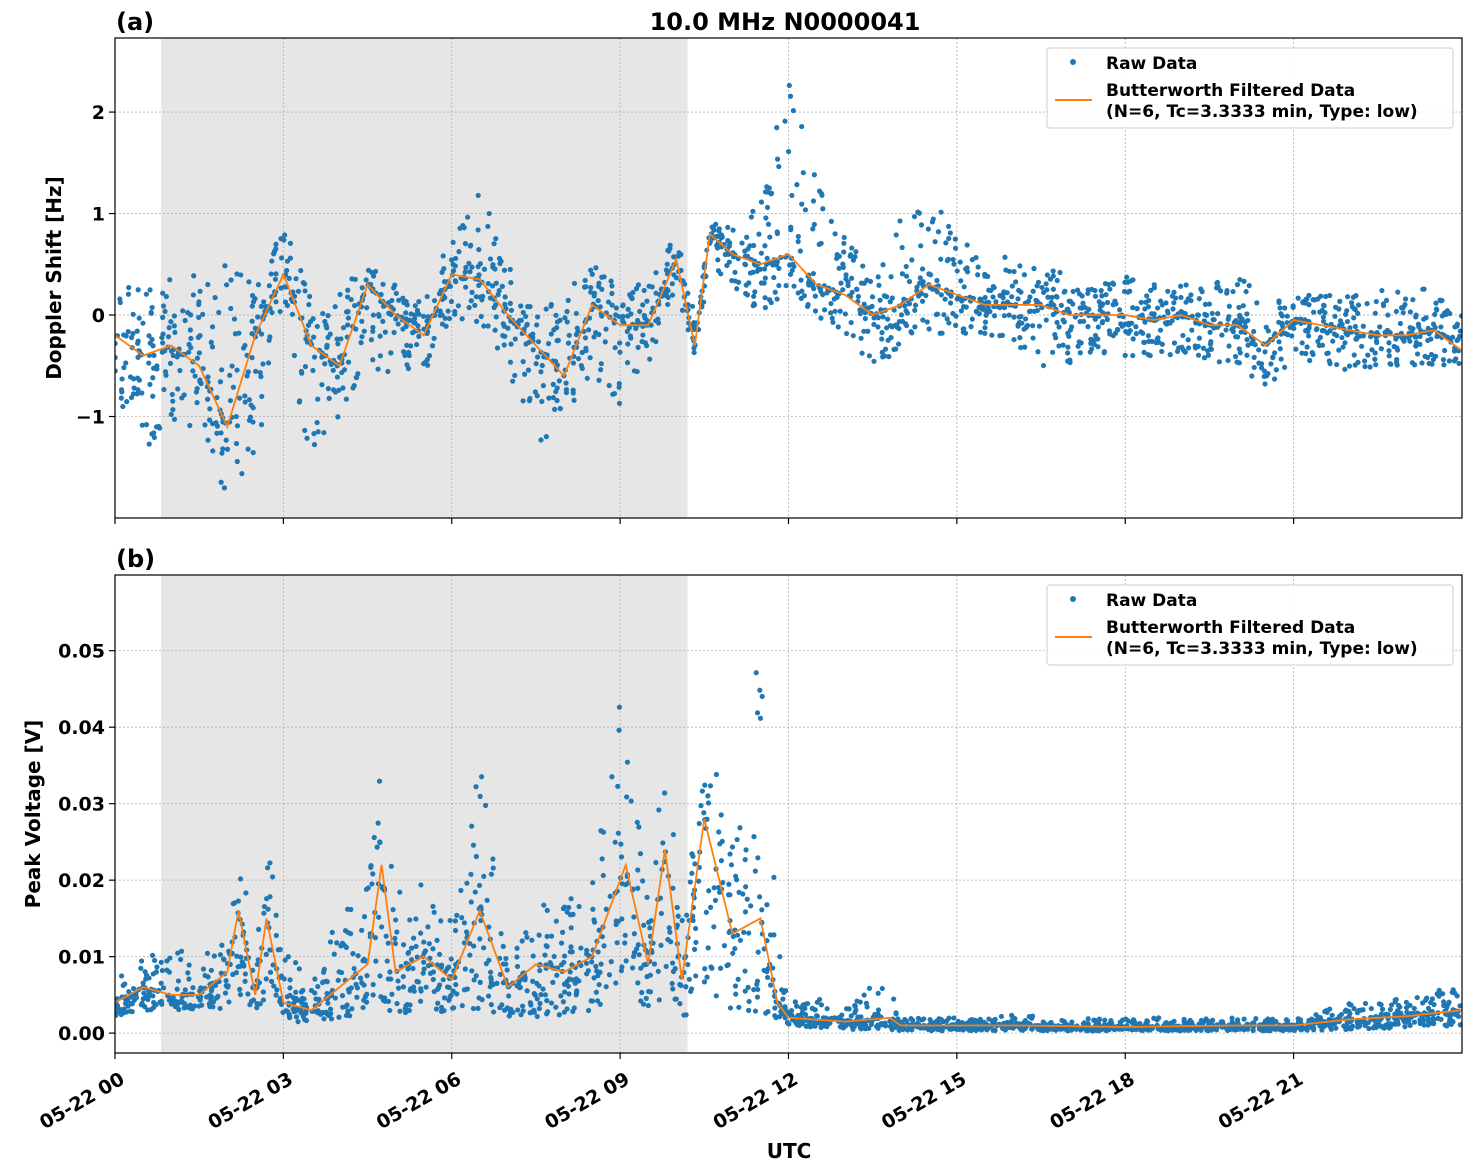 The height and width of the screenshot is (1172, 1472). I want to click on legend-raw-marker, so click(1073, 599).